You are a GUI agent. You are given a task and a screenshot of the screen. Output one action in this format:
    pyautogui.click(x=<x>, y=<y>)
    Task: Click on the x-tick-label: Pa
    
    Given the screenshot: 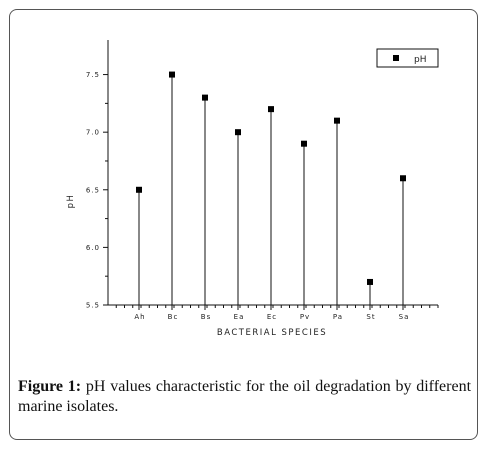 What is the action you would take?
    pyautogui.click(x=338, y=317)
    